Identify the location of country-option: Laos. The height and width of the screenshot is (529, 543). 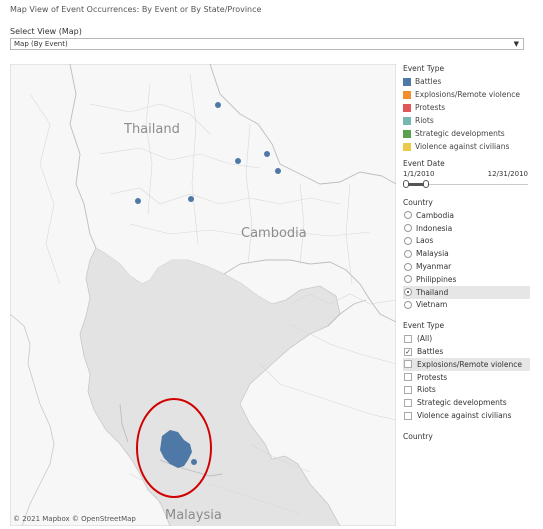
(465, 241).